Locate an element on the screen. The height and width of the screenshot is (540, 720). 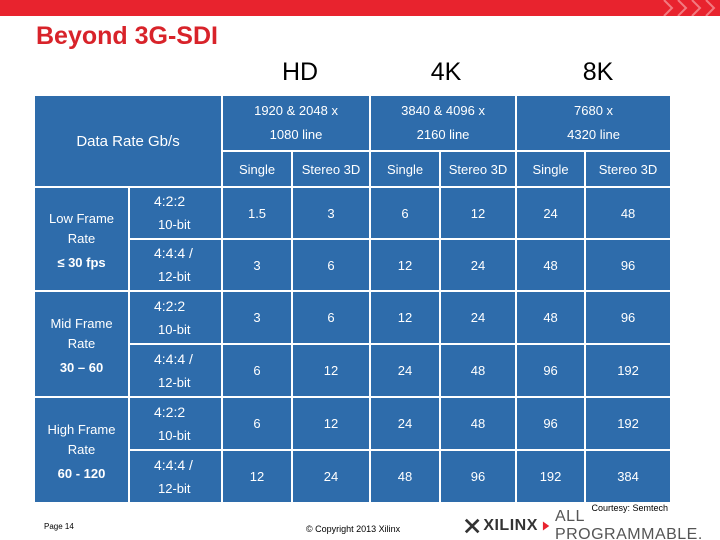
group-label-mid: Mid Frame Rate 30 – 60 is located at coordinates (81, 344).